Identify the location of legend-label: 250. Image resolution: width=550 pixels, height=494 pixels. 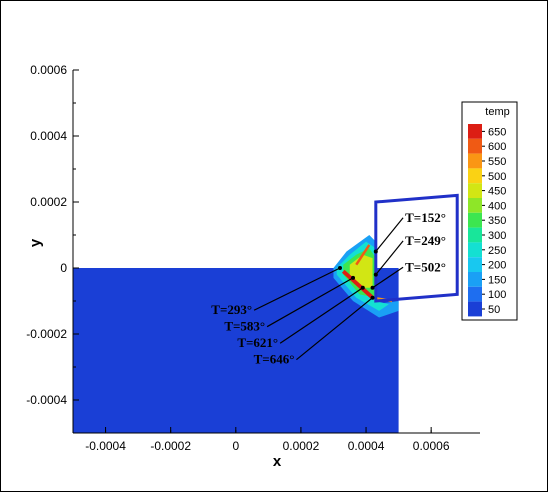
(497, 251).